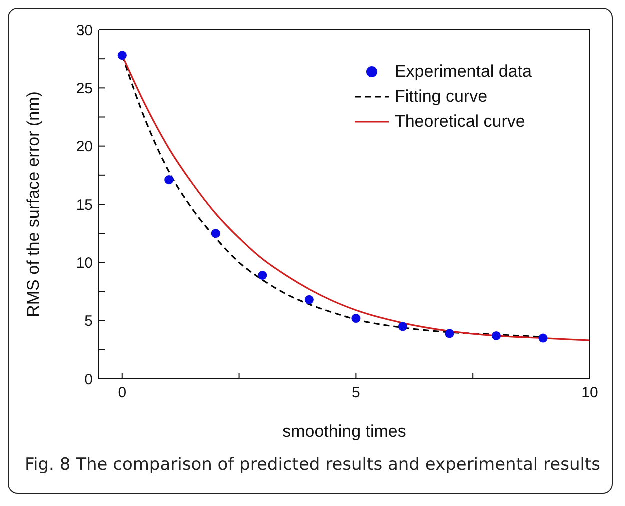 The width and height of the screenshot is (625, 506). Describe the element at coordinates (84, 205) in the screenshot. I see `y-tick-label: 15` at that location.